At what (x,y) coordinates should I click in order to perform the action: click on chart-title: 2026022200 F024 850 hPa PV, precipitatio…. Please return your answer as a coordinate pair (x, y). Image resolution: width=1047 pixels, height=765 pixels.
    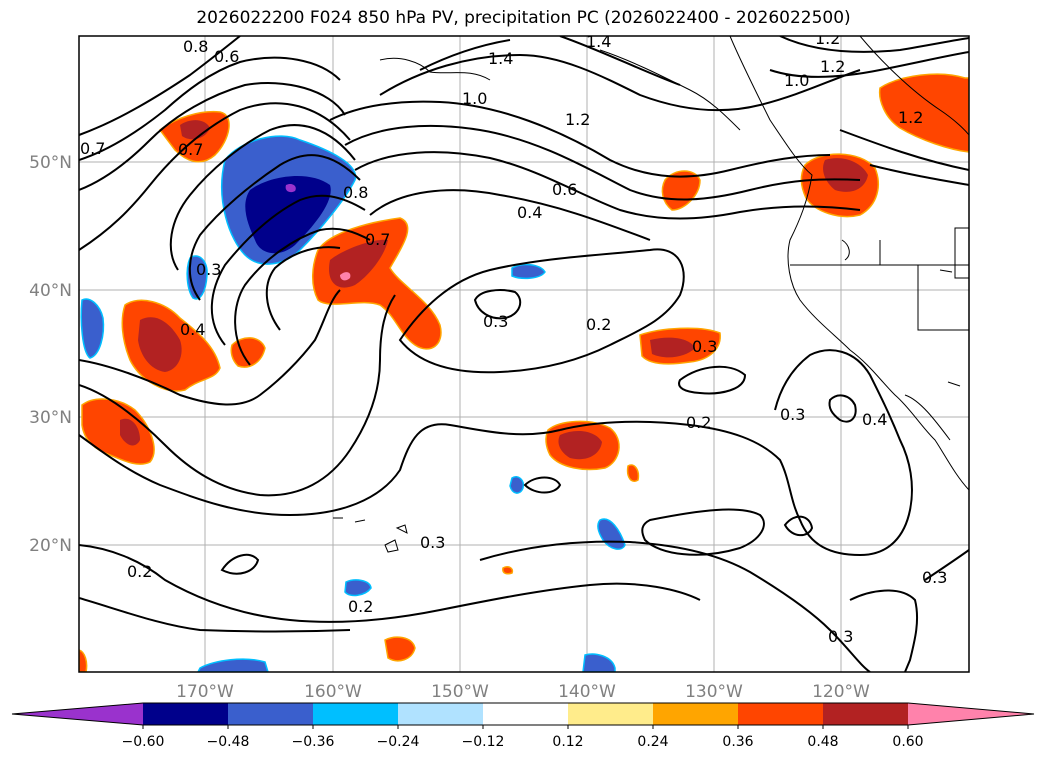
    Looking at the image, I should click on (523, 18).